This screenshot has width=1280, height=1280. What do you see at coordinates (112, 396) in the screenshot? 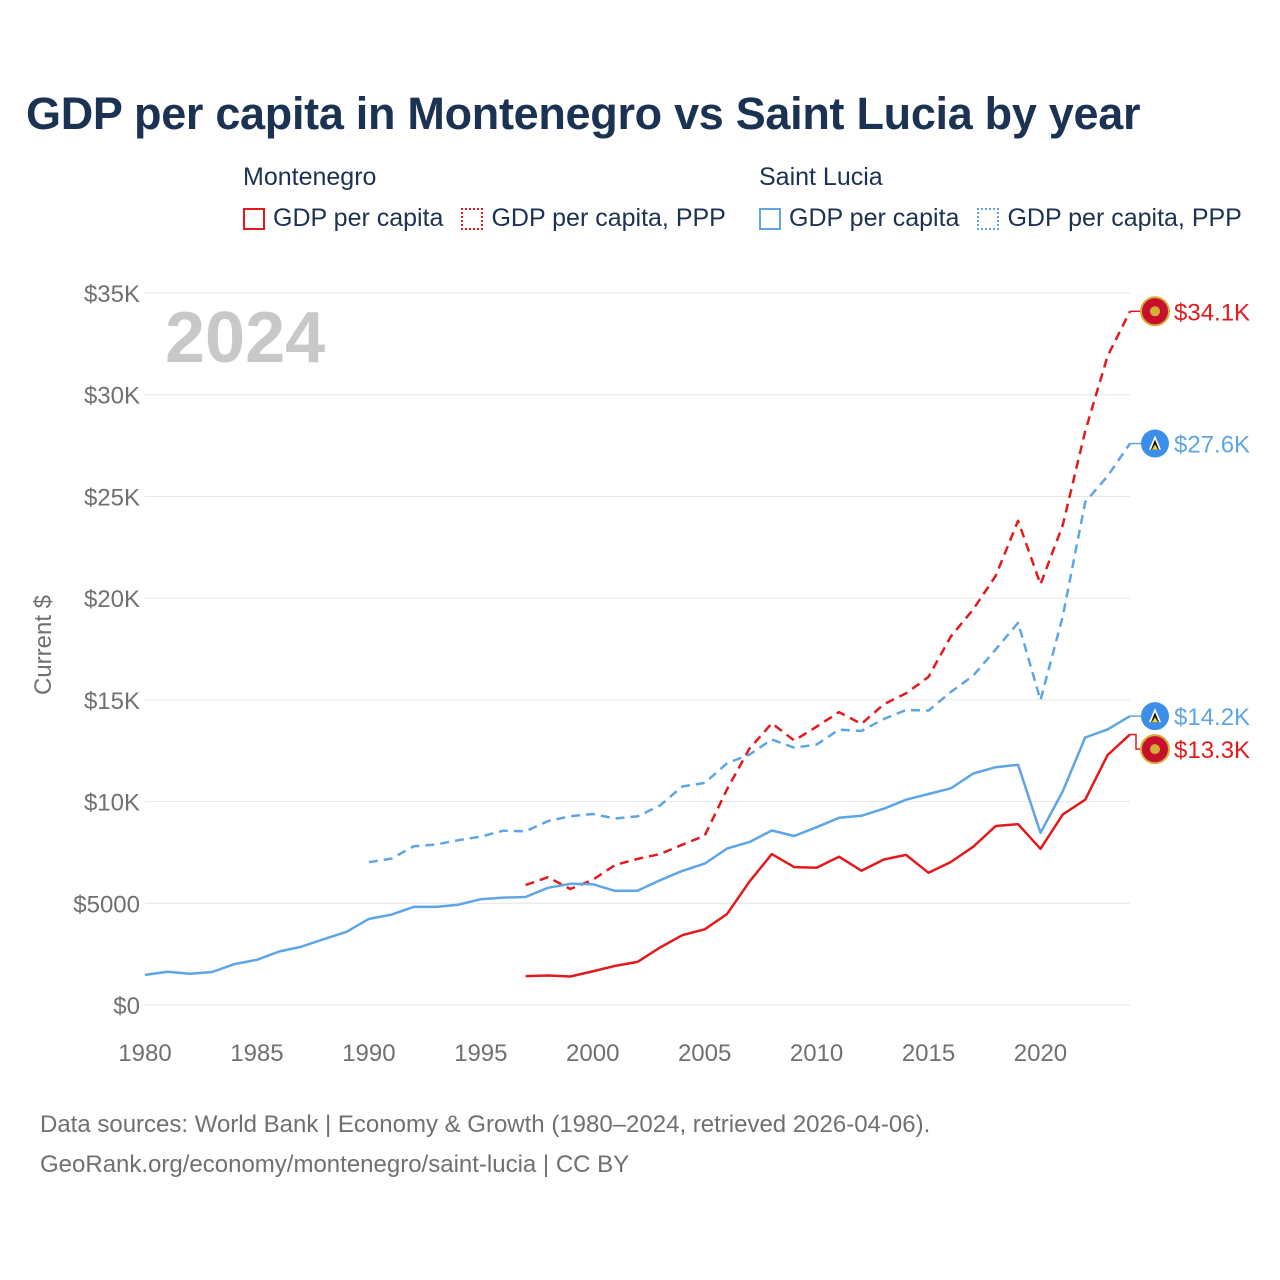
I see `y-tick-label: $30K` at bounding box center [112, 396].